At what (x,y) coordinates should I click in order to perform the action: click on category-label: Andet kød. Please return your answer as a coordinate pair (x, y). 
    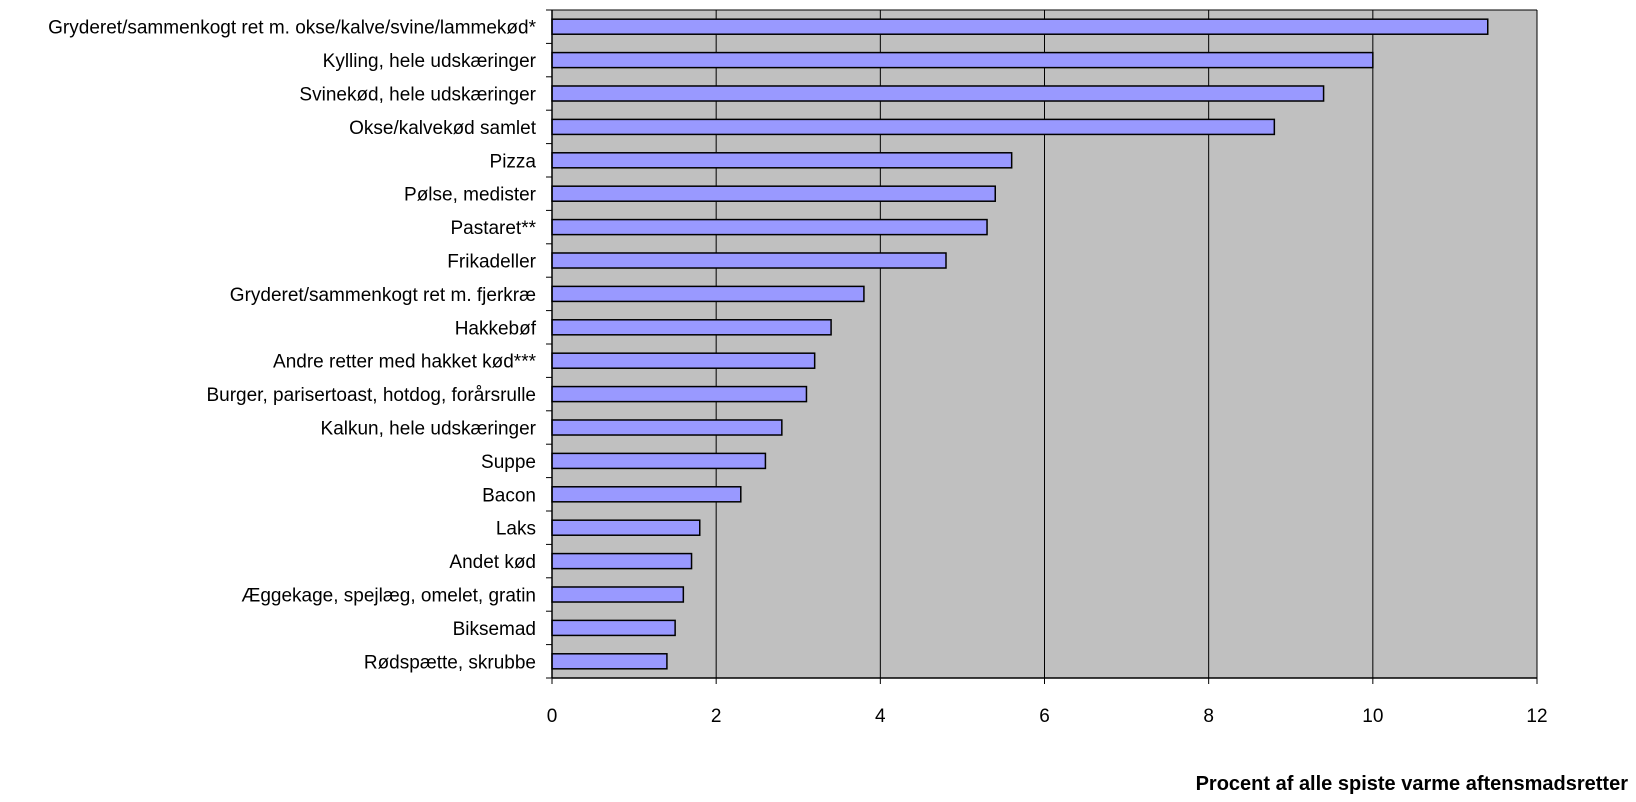
    Looking at the image, I should click on (492, 562).